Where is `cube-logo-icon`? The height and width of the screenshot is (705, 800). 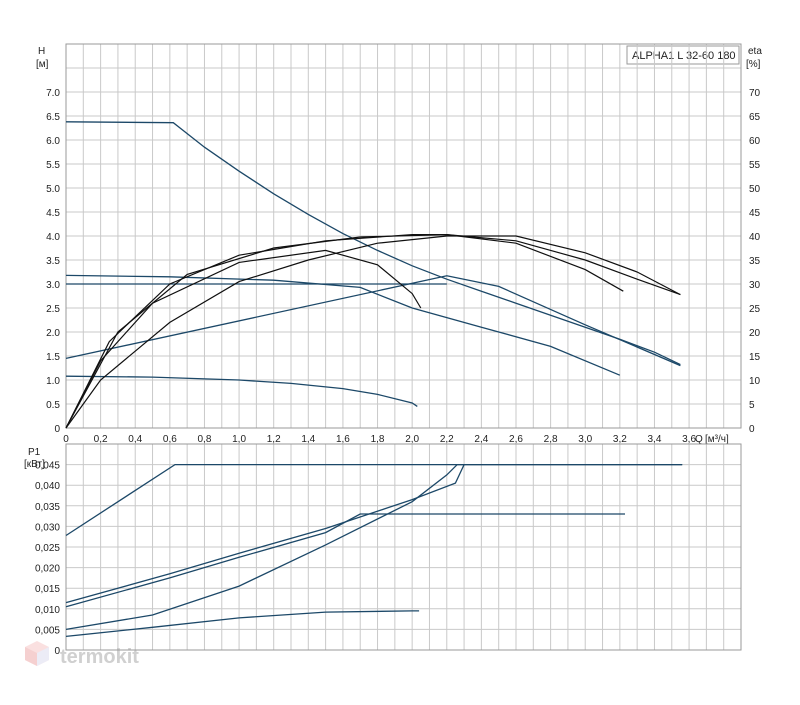
cube-logo-icon is located at coordinates (37, 653).